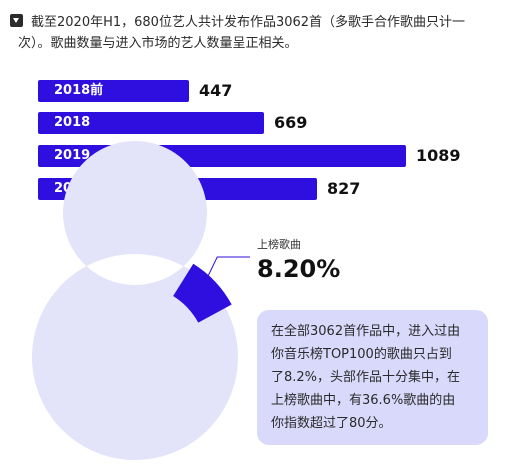 The width and height of the screenshot is (512, 467). I want to click on callout-label: 上榜歌曲, so click(279, 244).